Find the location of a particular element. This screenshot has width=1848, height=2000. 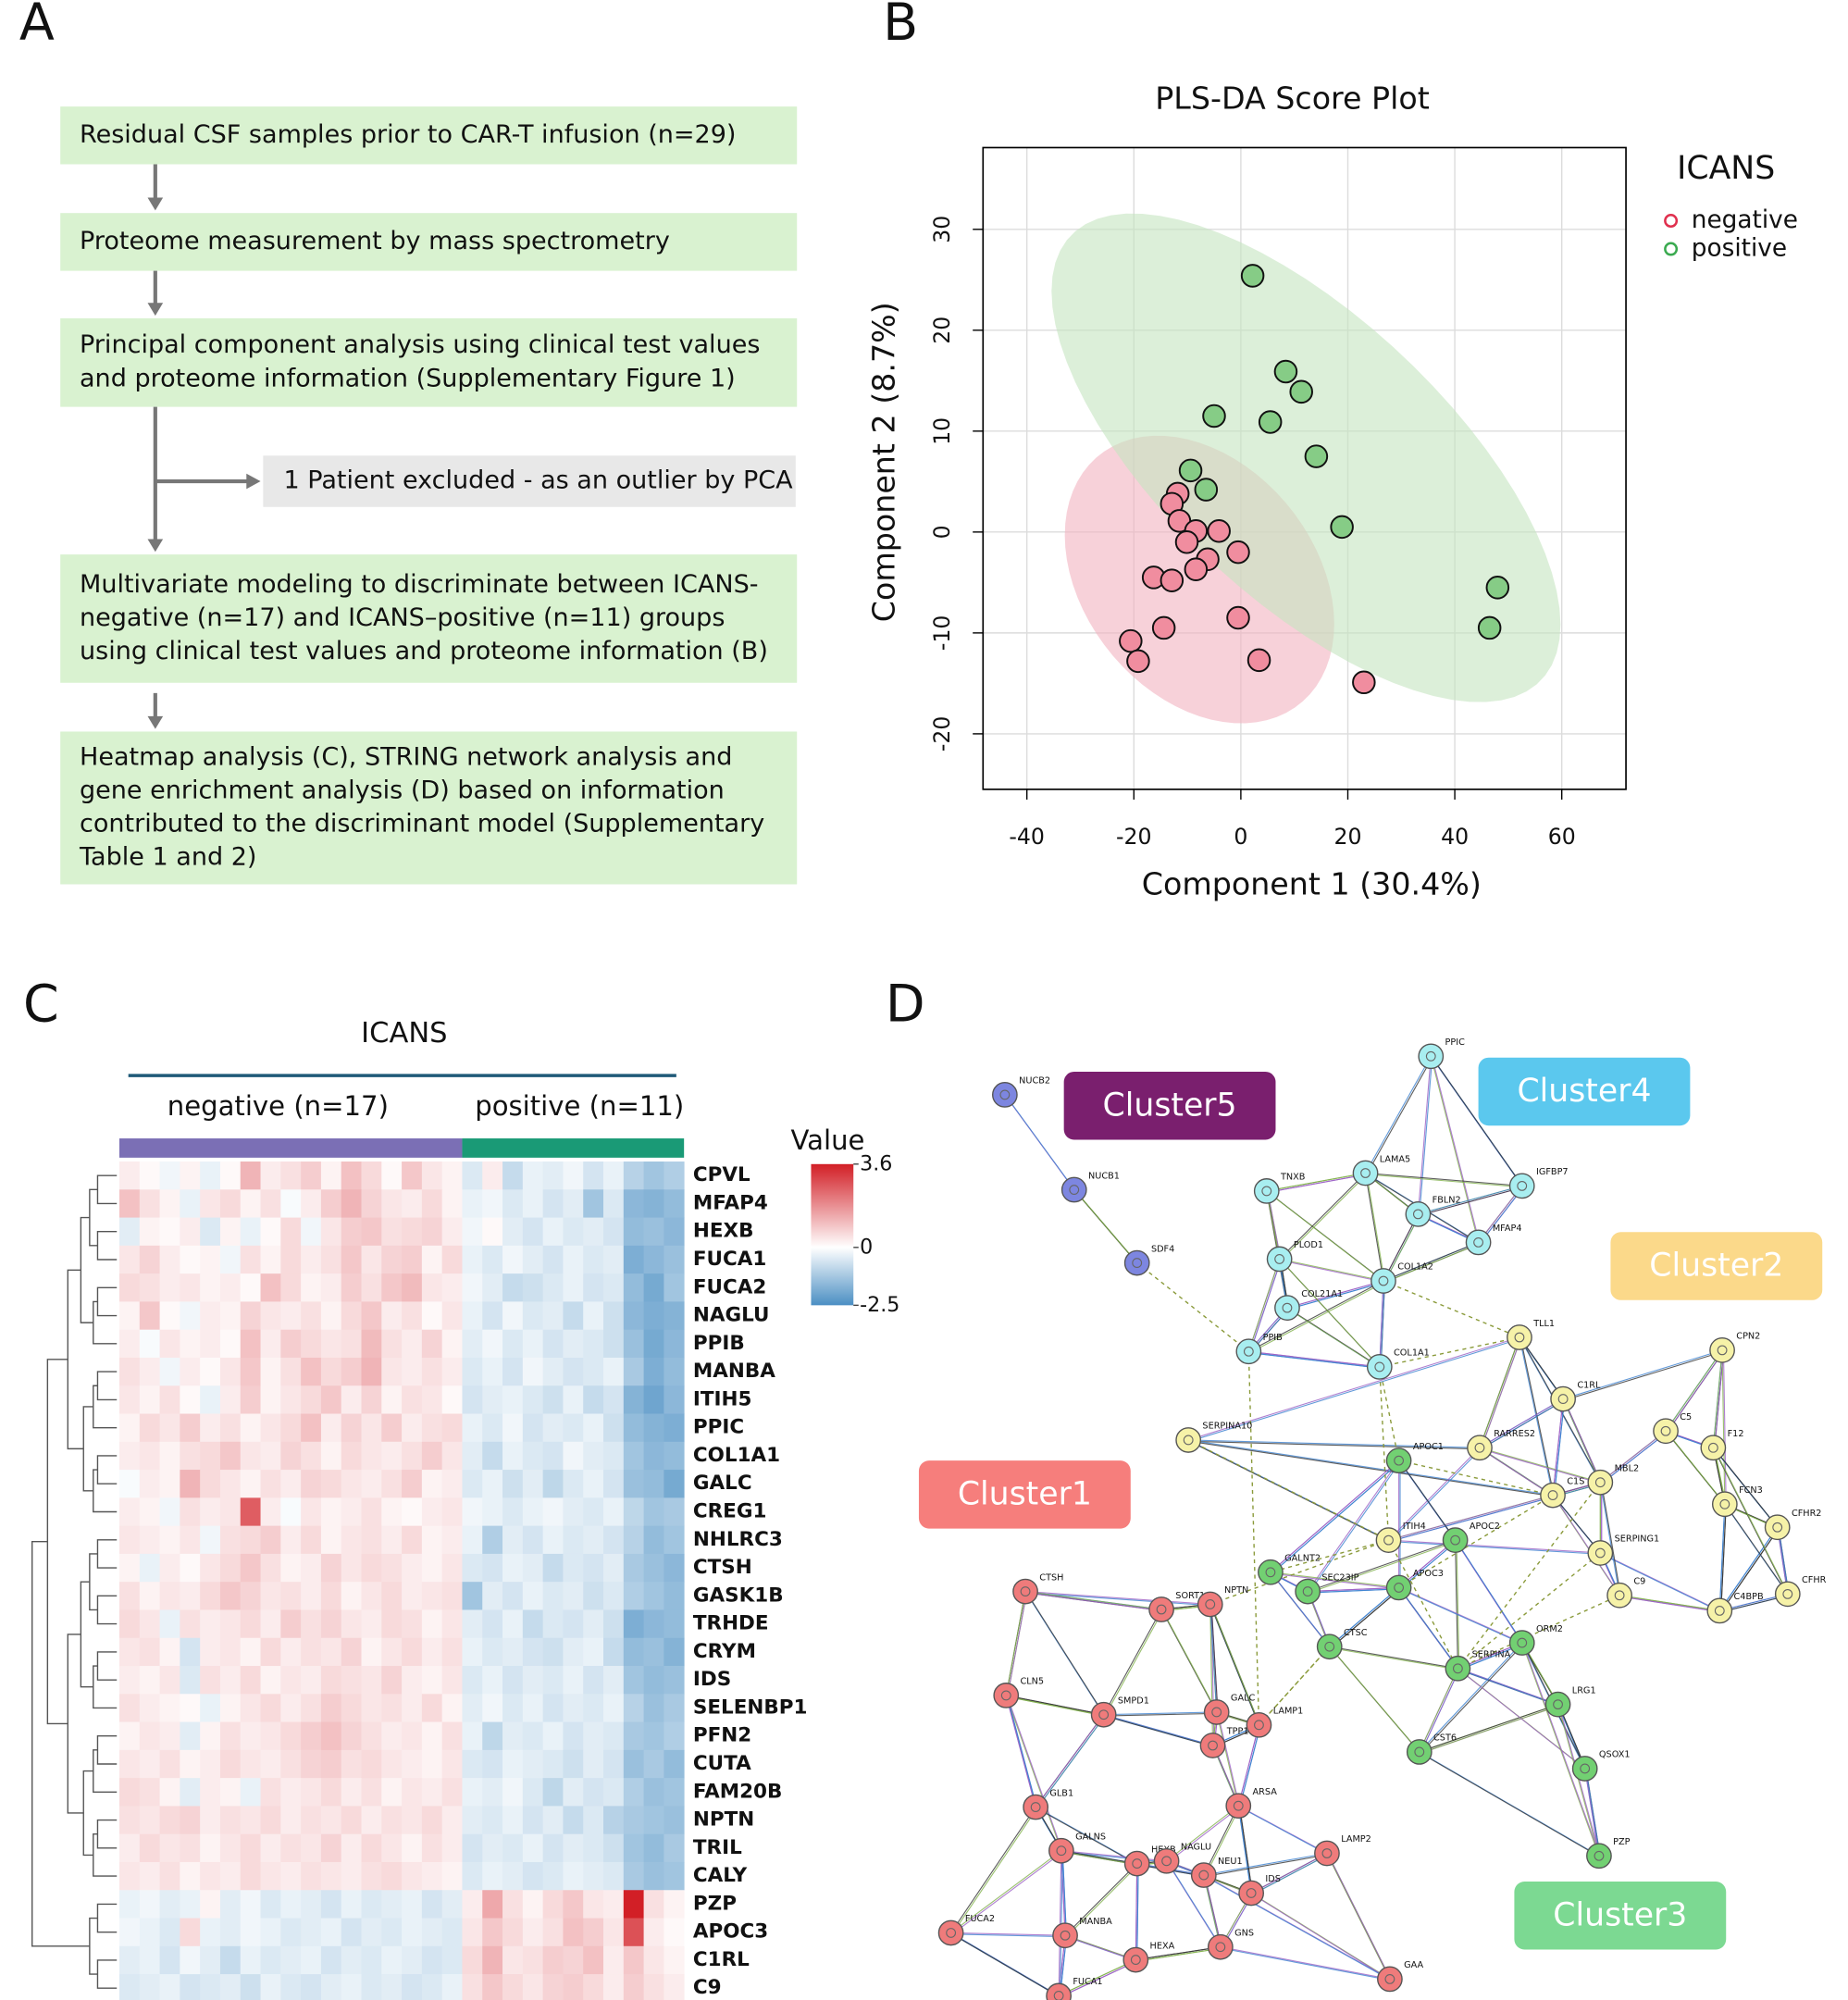

dendrogram-branch is located at coordinates (107, 1301).